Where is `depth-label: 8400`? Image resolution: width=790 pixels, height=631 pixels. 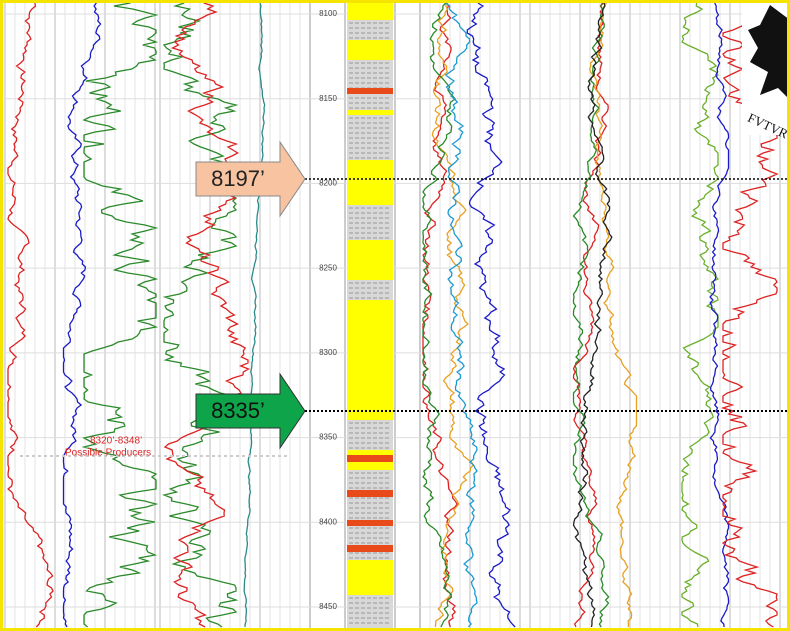
depth-label: 8400 is located at coordinates (328, 521).